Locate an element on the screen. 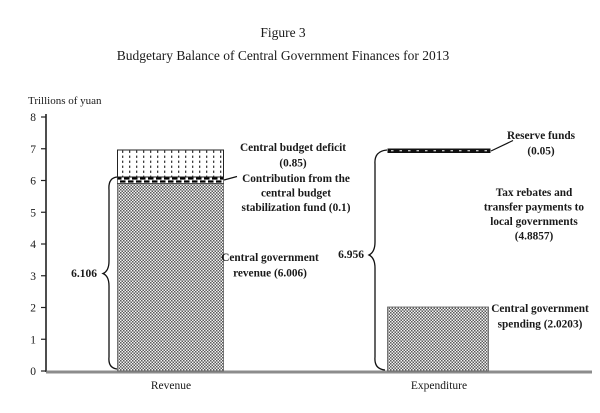 Image resolution: width=600 pixels, height=413 pixels. revenue-bar is located at coordinates (170, 260).